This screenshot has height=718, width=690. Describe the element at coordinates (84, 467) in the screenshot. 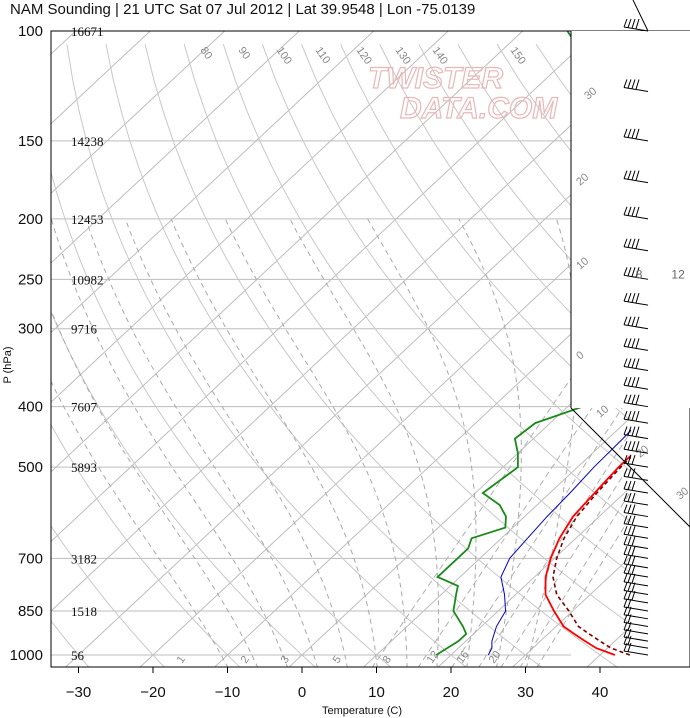

I see `height-label: 5893` at that location.